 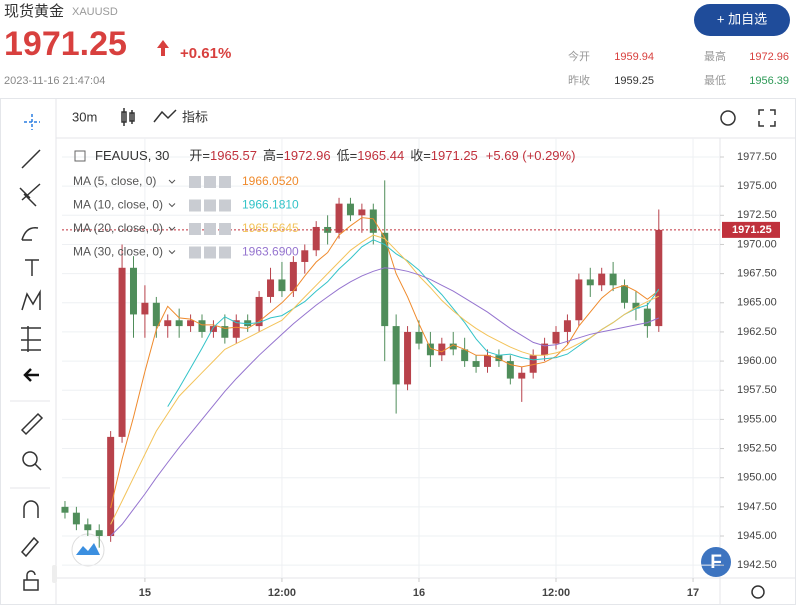 What do you see at coordinates (31, 159) in the screenshot?
I see `line-tool` at bounding box center [31, 159].